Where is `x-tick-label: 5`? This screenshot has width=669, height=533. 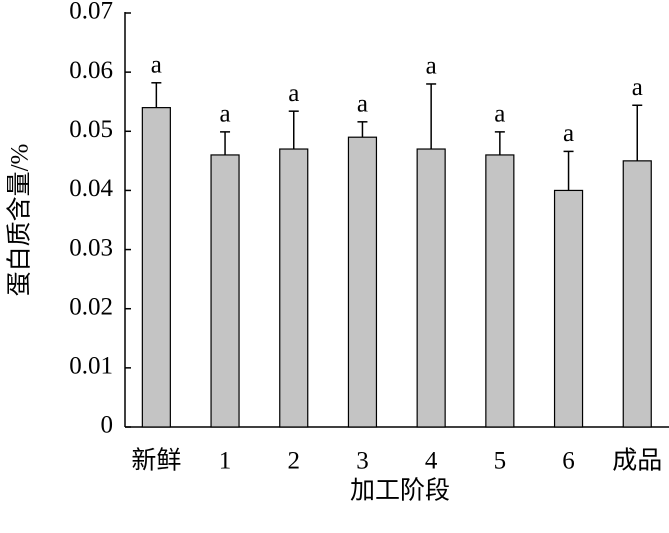 x-tick-label: 5 is located at coordinates (500, 461).